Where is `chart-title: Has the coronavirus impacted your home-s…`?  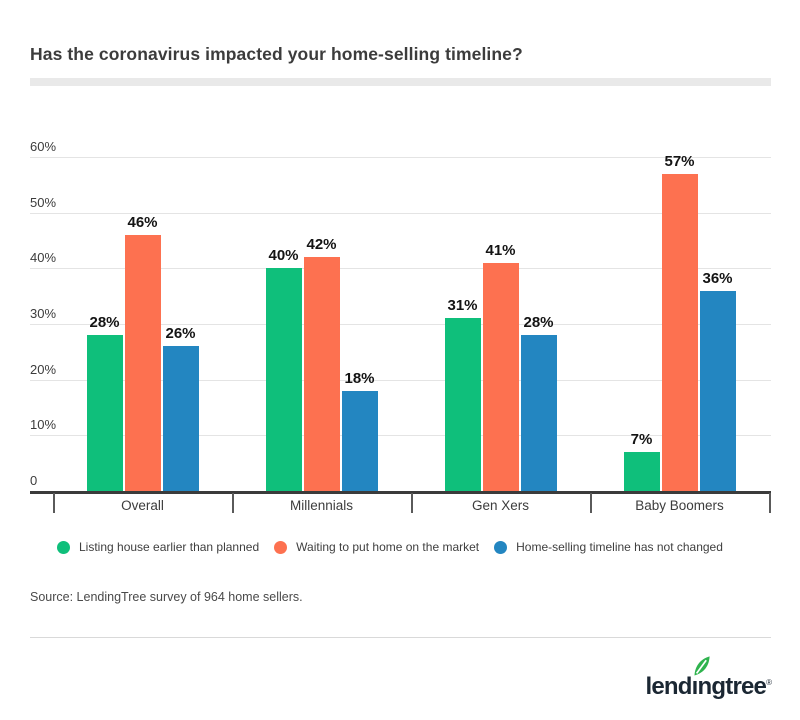 chart-title: Has the coronavirus impacted your home-s… is located at coordinates (276, 54).